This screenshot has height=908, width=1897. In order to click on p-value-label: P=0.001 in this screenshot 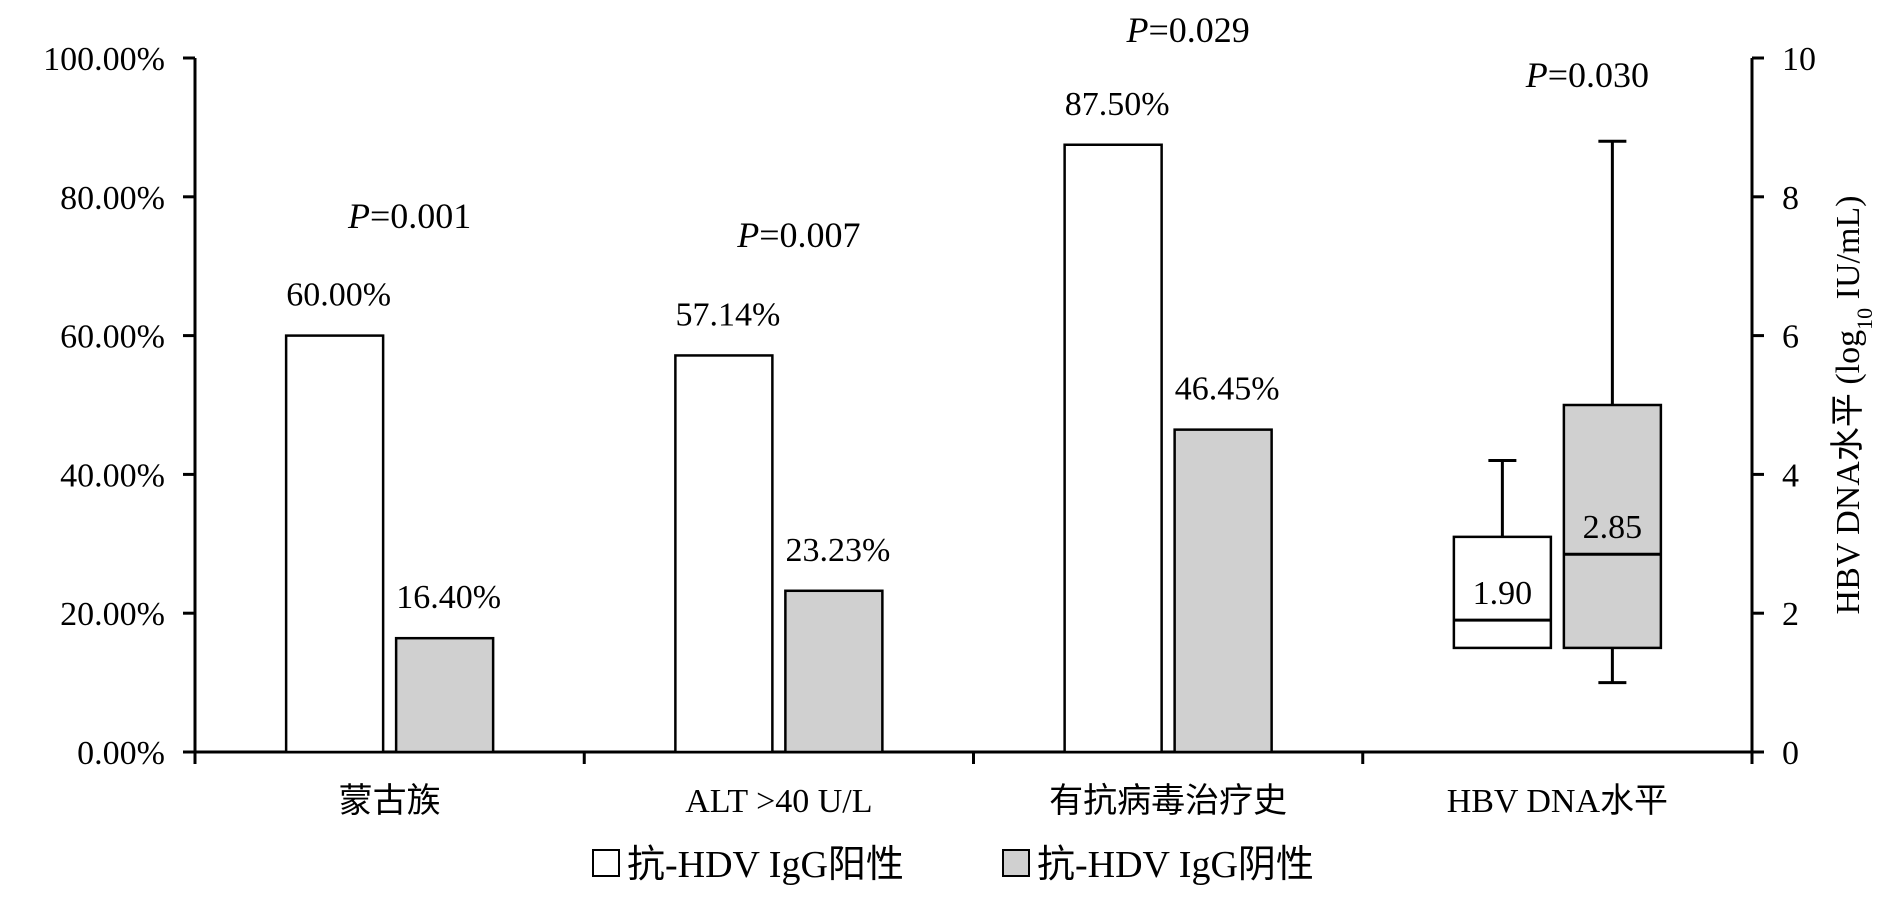, I will do `click(409, 216)`.